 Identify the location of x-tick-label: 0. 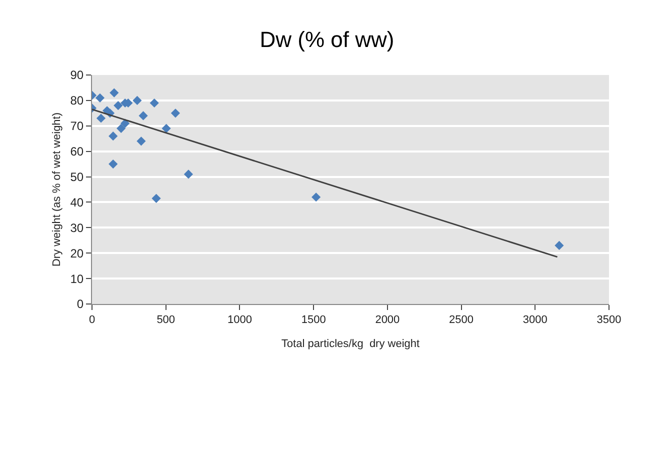
(92, 320).